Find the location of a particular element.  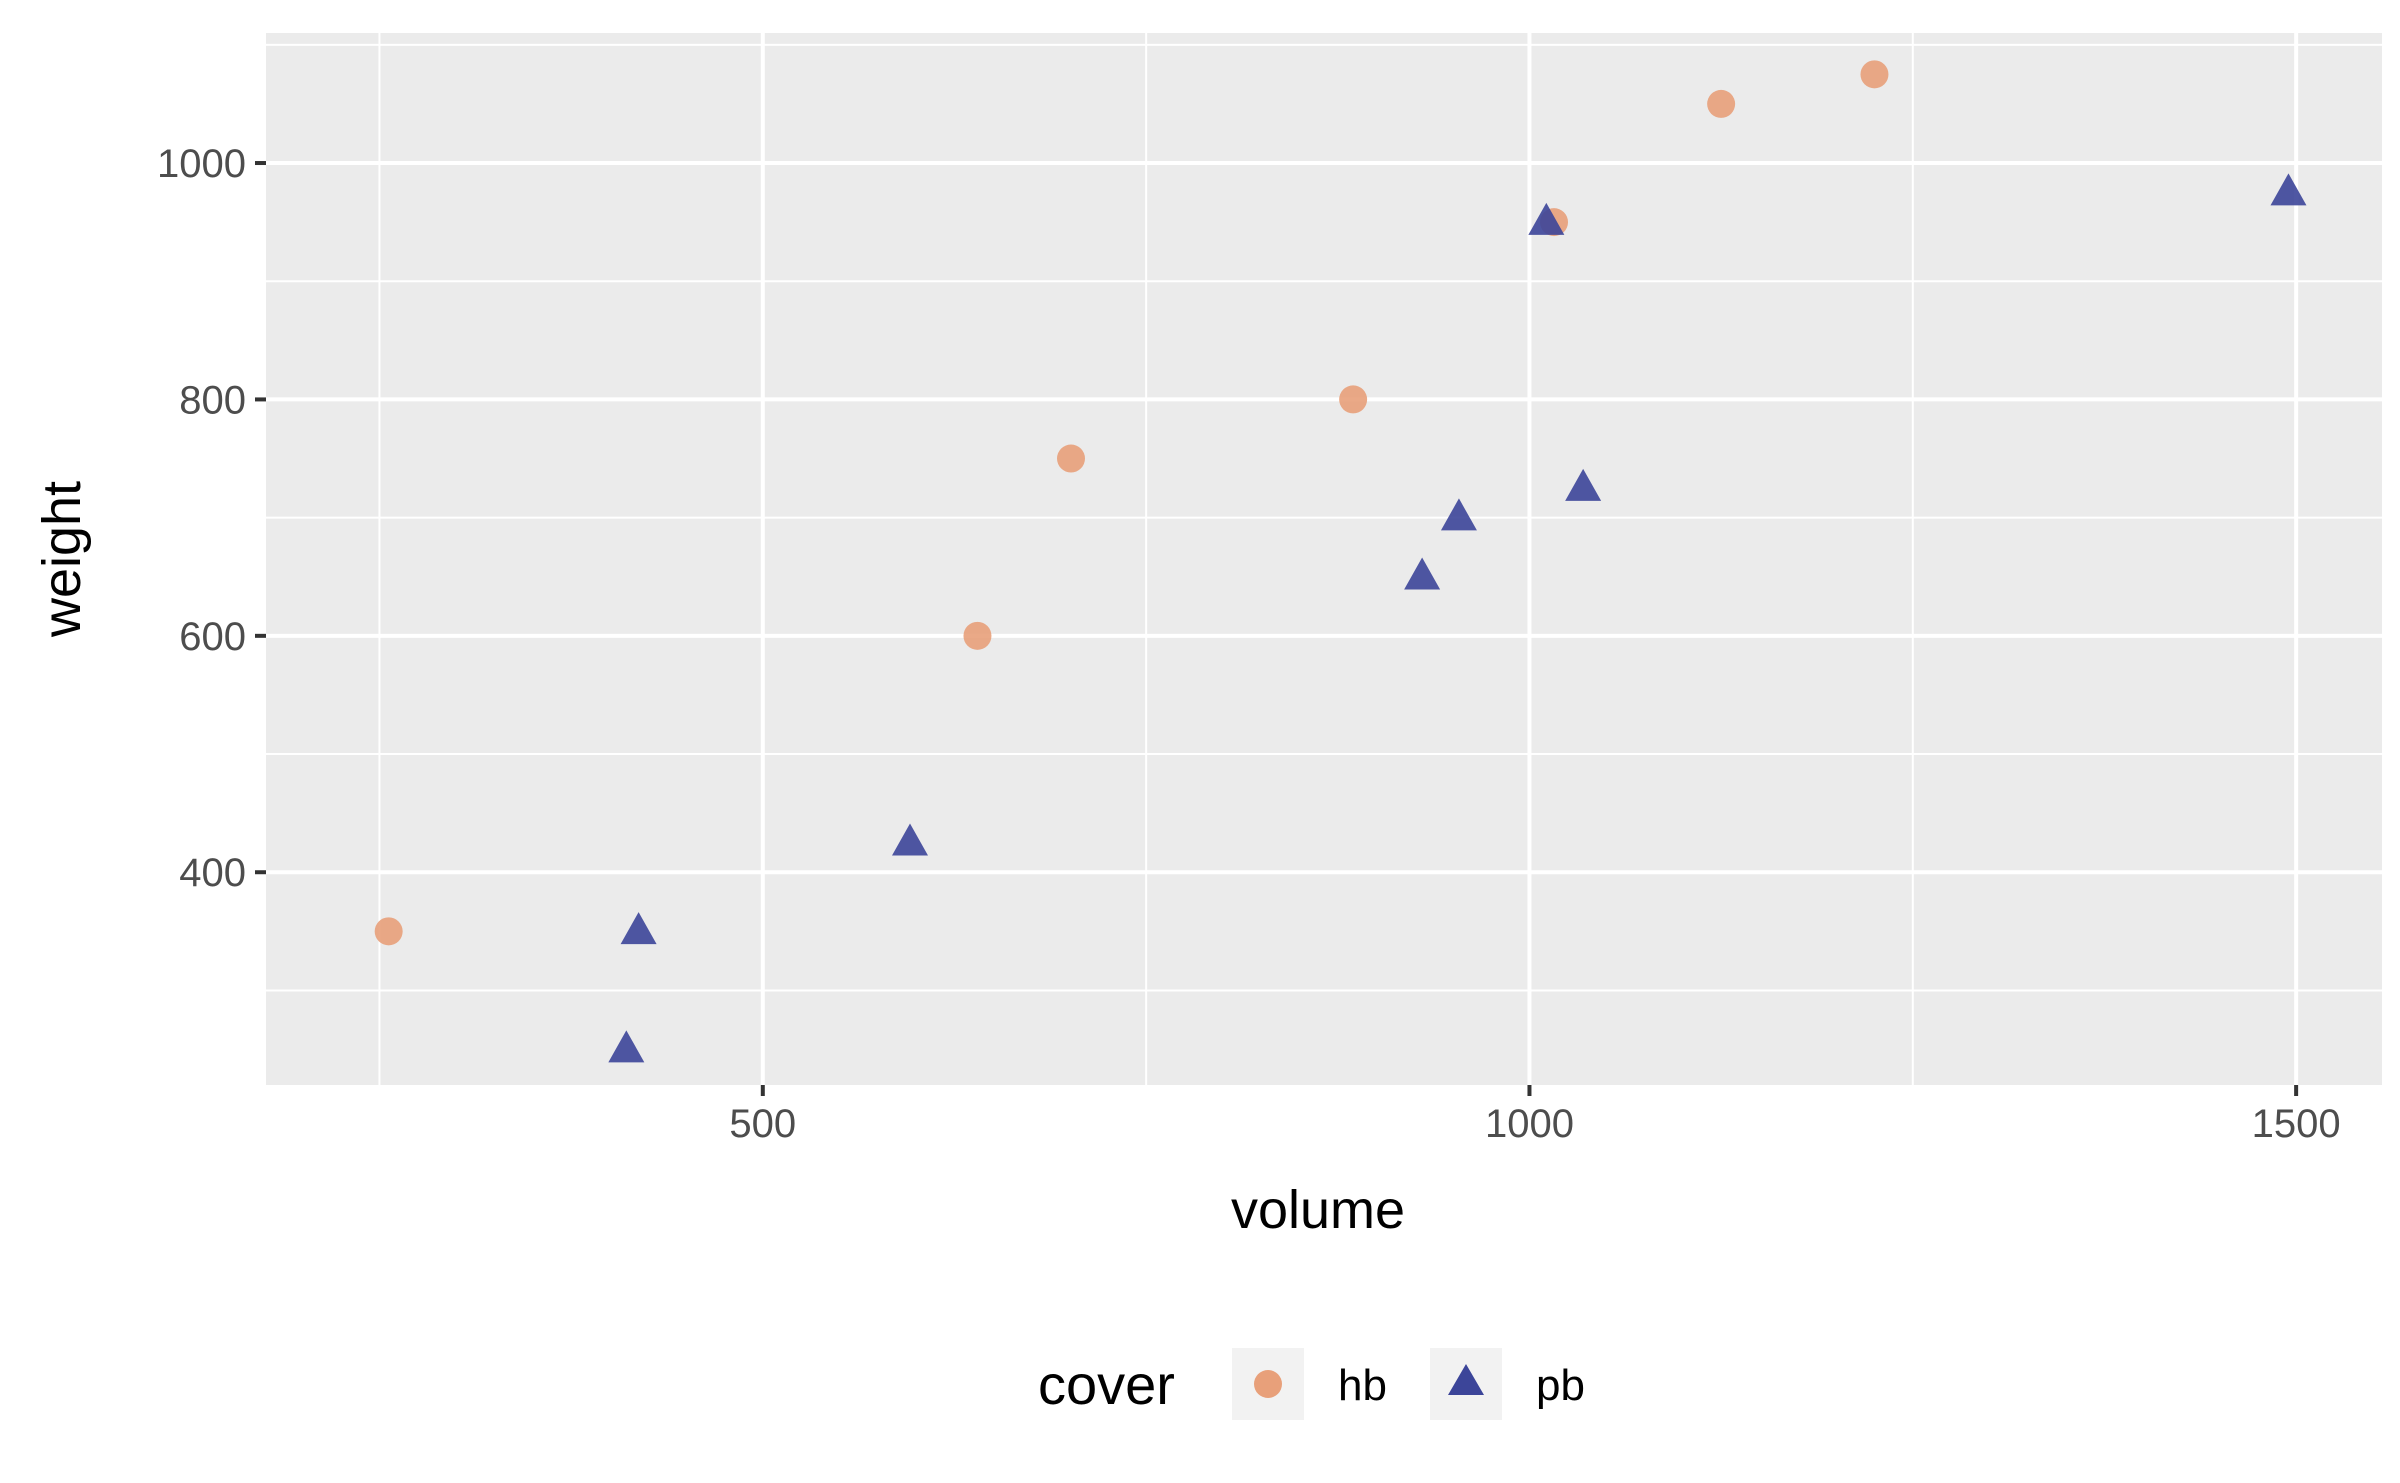

legend-title: cover is located at coordinates (1106, 1384).